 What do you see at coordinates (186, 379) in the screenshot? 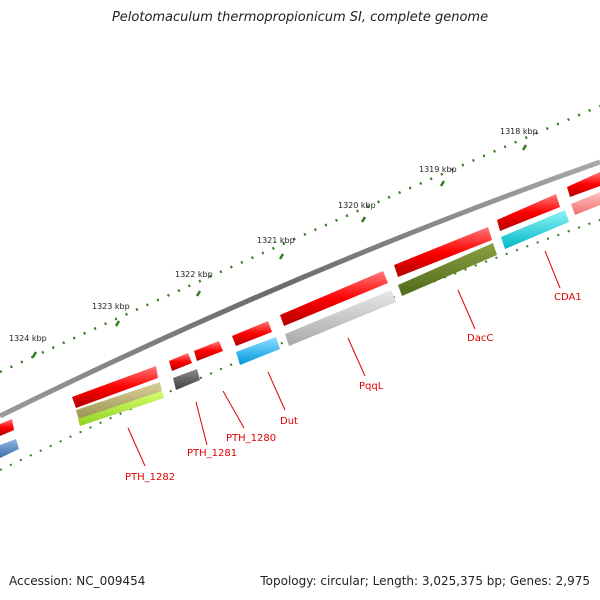
I see `cog-block-pth1281` at bounding box center [186, 379].